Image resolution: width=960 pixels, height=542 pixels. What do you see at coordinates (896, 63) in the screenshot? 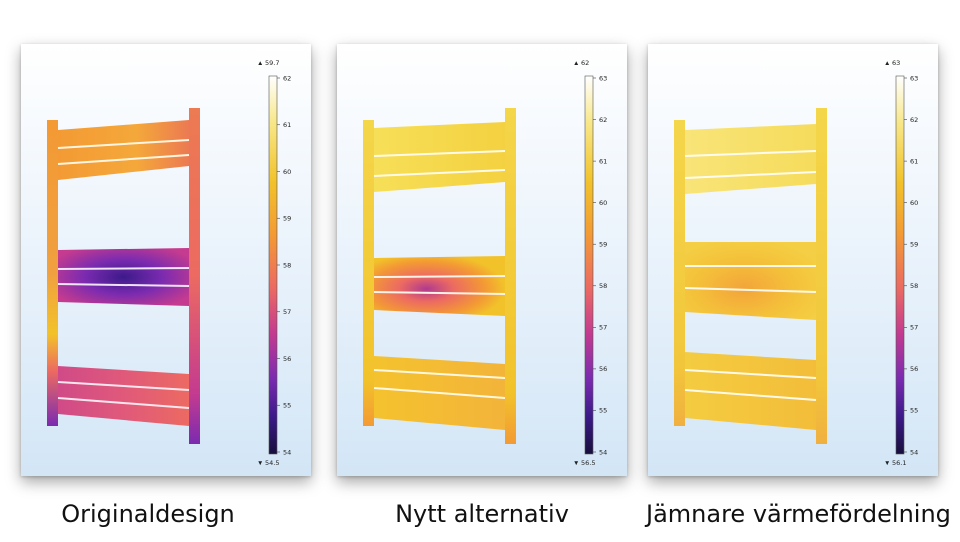
I see `colorbar-max-label: 63` at bounding box center [896, 63].